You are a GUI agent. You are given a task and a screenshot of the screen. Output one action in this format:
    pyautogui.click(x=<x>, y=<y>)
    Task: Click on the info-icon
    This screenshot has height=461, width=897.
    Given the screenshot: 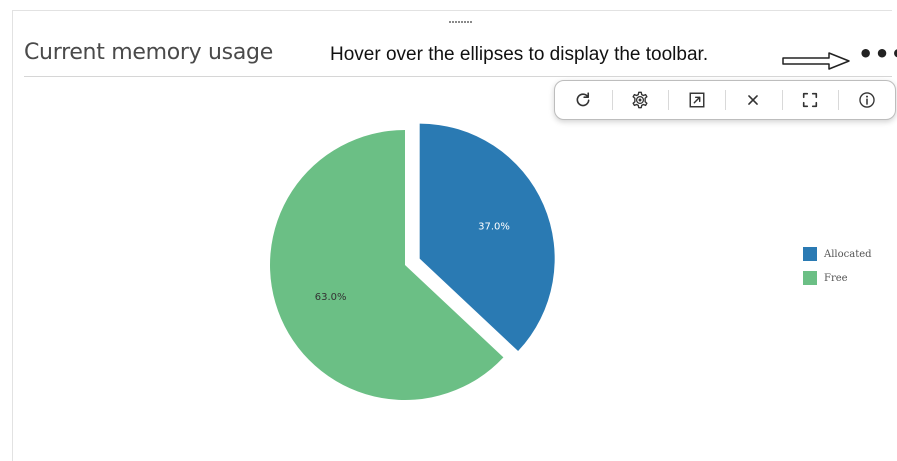 What is the action you would take?
    pyautogui.click(x=866, y=100)
    